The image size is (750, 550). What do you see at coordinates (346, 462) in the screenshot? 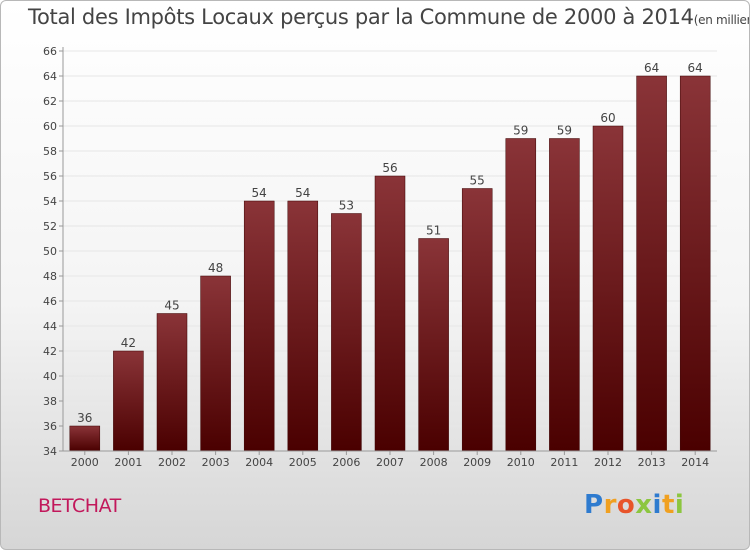
I see `x-tick-label: 2006` at bounding box center [346, 462].